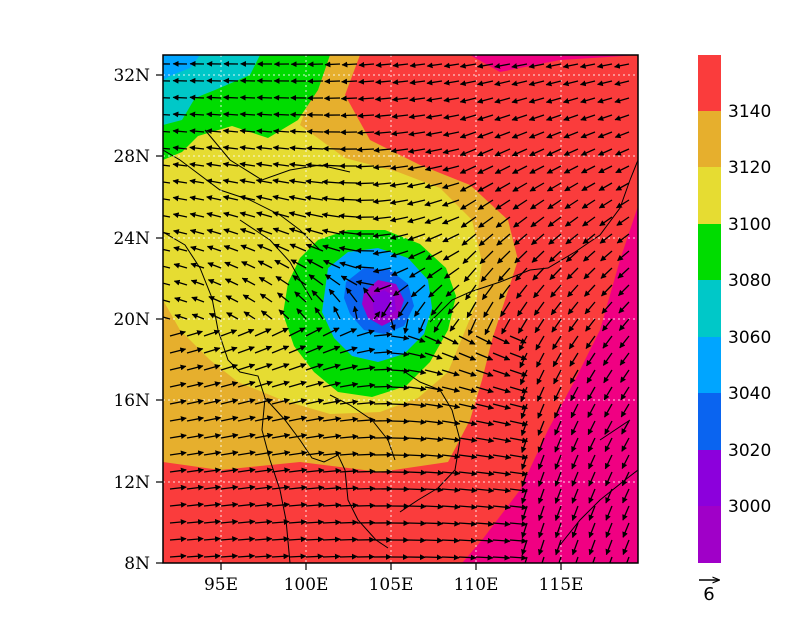  Describe the element at coordinates (749, 451) in the screenshot. I see `colorbar-label: 3020` at that location.